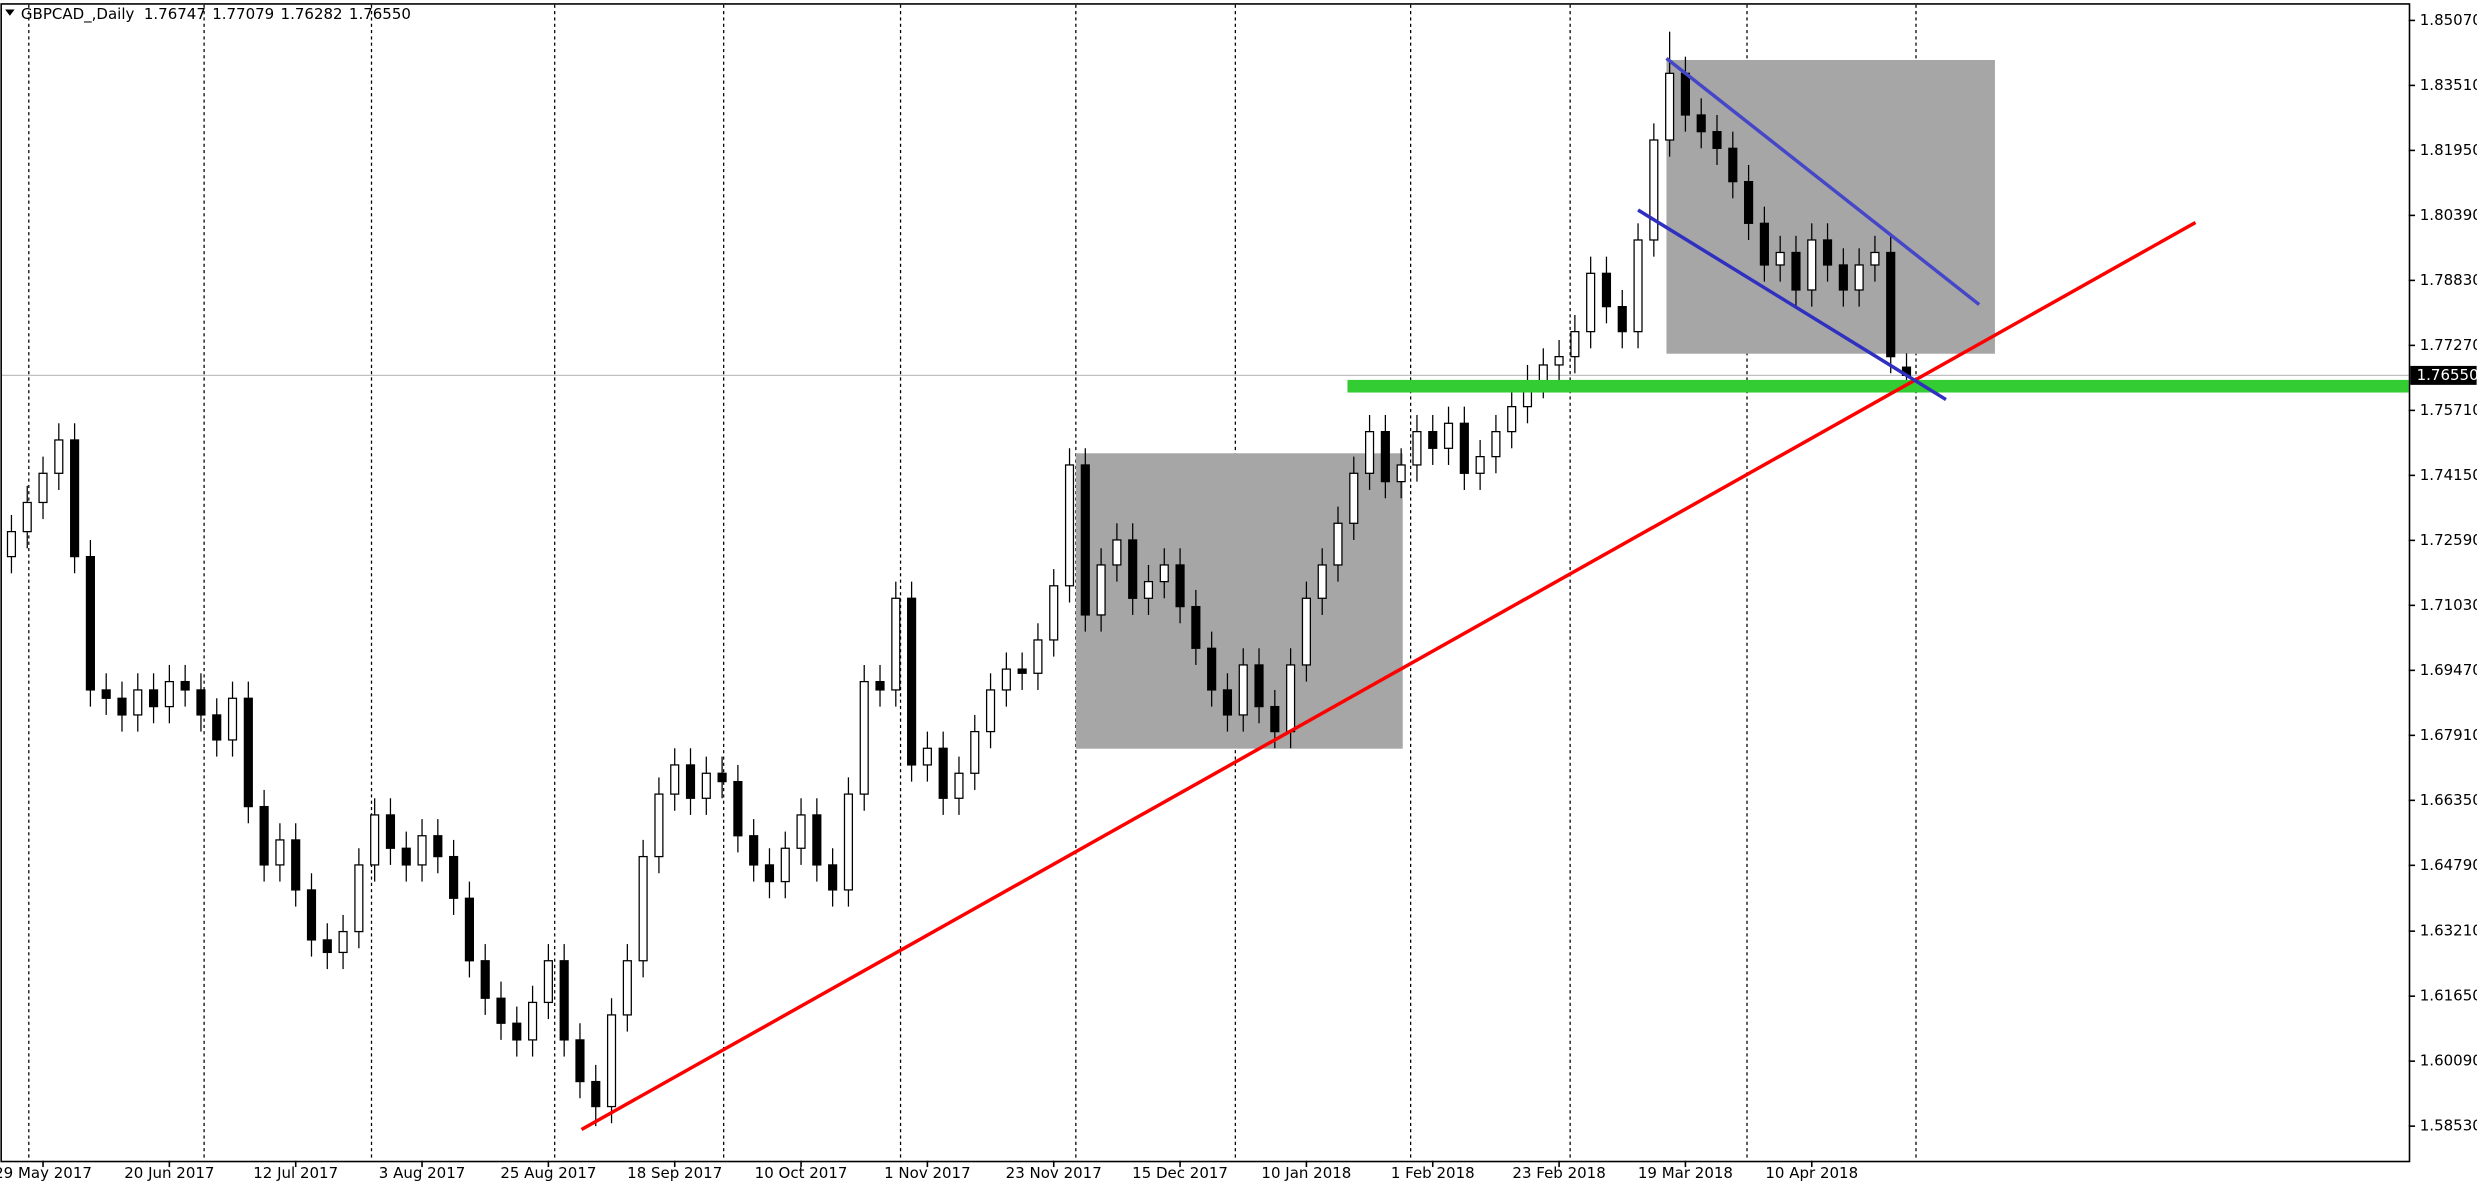 This screenshot has width=2477, height=1186. I want to click on x-tick-label: 25 Aug 2017, so click(548, 1173).